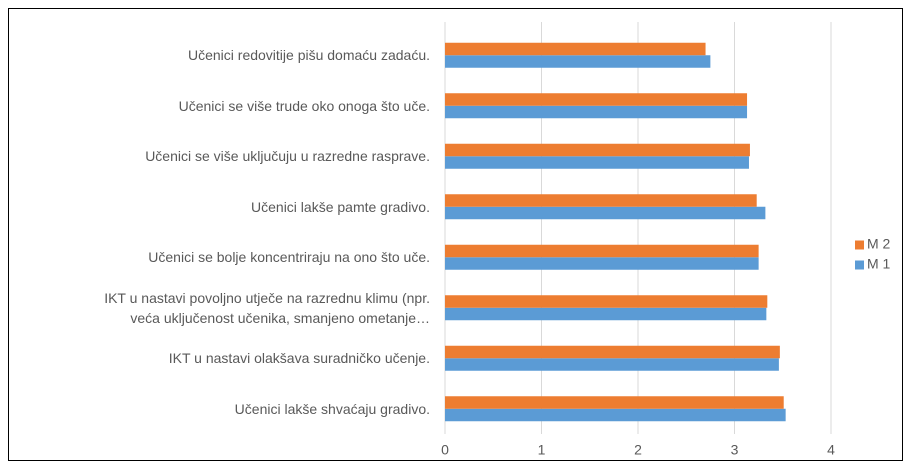 The width and height of the screenshot is (911, 469). I want to click on x-tick-label: 3, so click(735, 450).